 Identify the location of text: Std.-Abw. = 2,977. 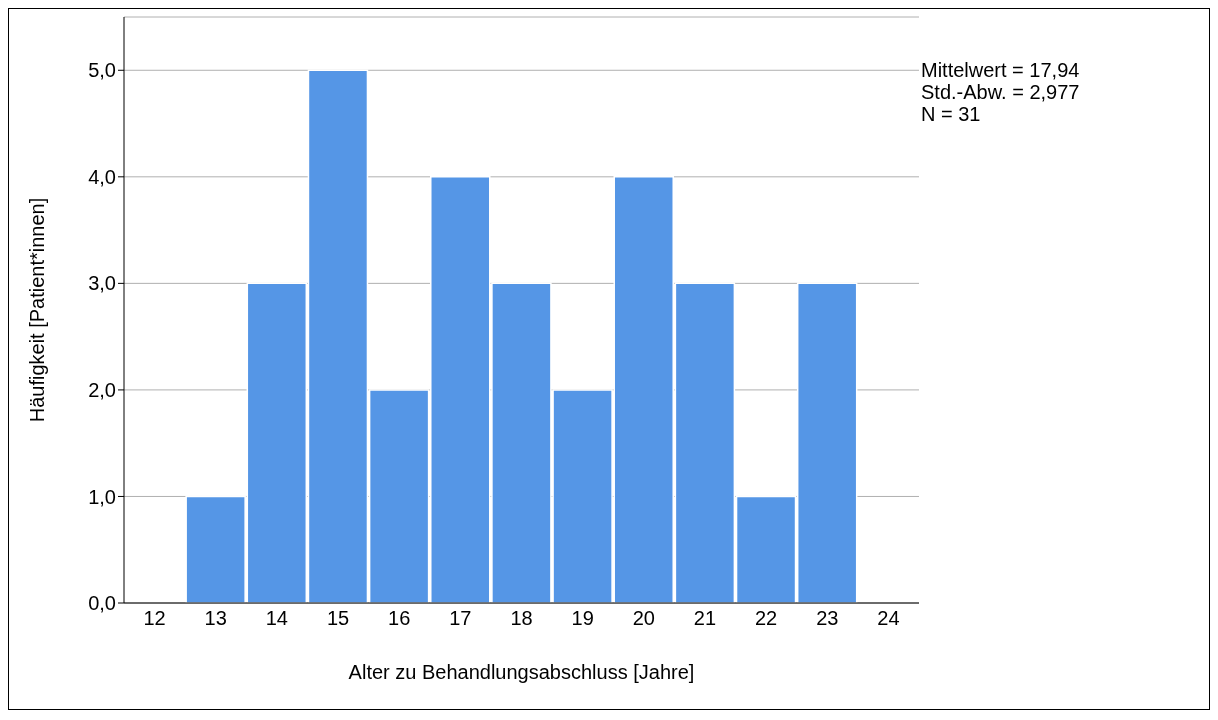
(1000, 92).